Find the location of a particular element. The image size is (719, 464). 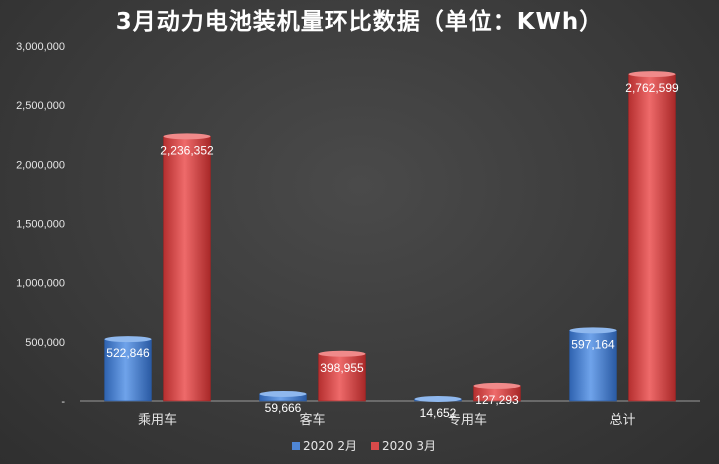

data-label: 2,762,599 is located at coordinates (652, 88).